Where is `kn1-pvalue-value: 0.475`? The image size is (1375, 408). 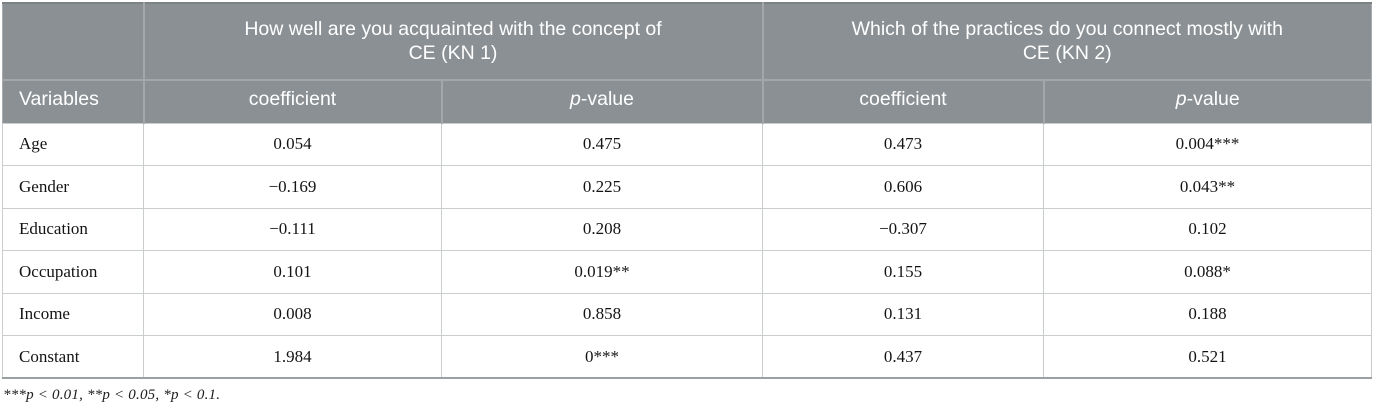
kn1-pvalue-value: 0.475 is located at coordinates (602, 144).